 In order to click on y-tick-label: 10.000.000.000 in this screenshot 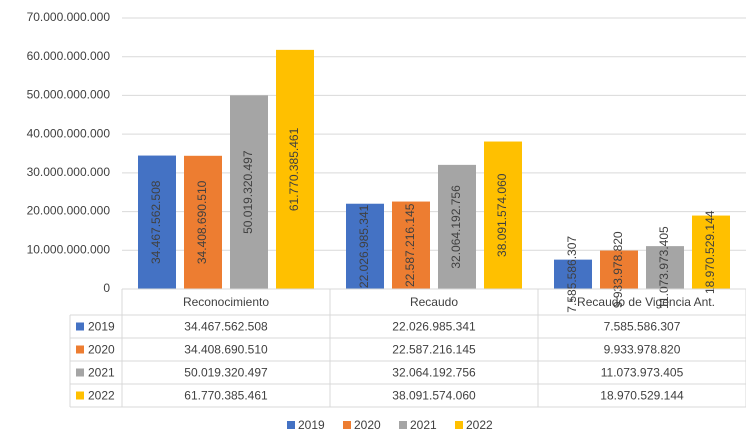, I will do `click(69, 249)`.